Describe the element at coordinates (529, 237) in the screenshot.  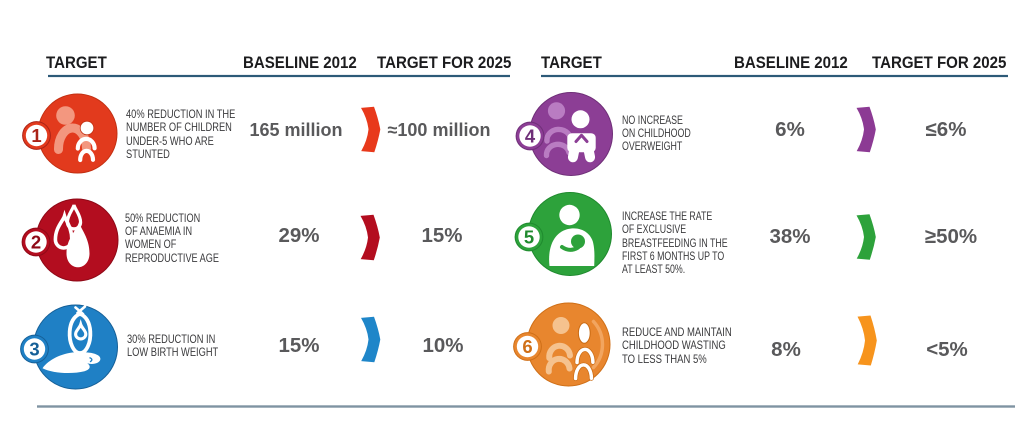
I see `svg-text: 5` at that location.